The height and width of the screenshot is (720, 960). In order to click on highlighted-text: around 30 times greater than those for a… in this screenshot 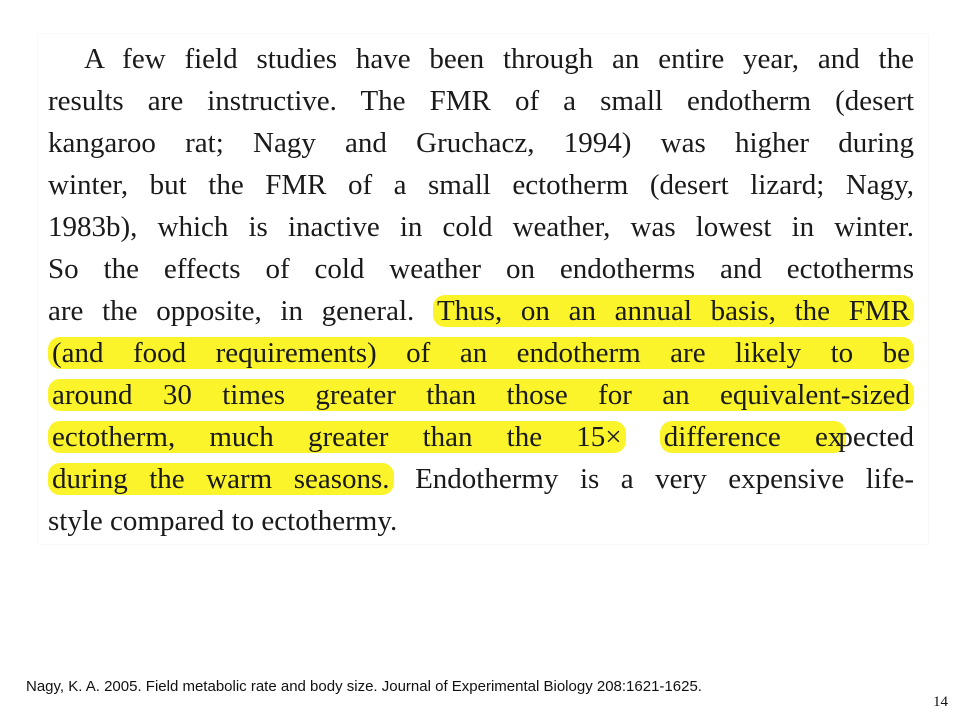, I will do `click(481, 395)`.